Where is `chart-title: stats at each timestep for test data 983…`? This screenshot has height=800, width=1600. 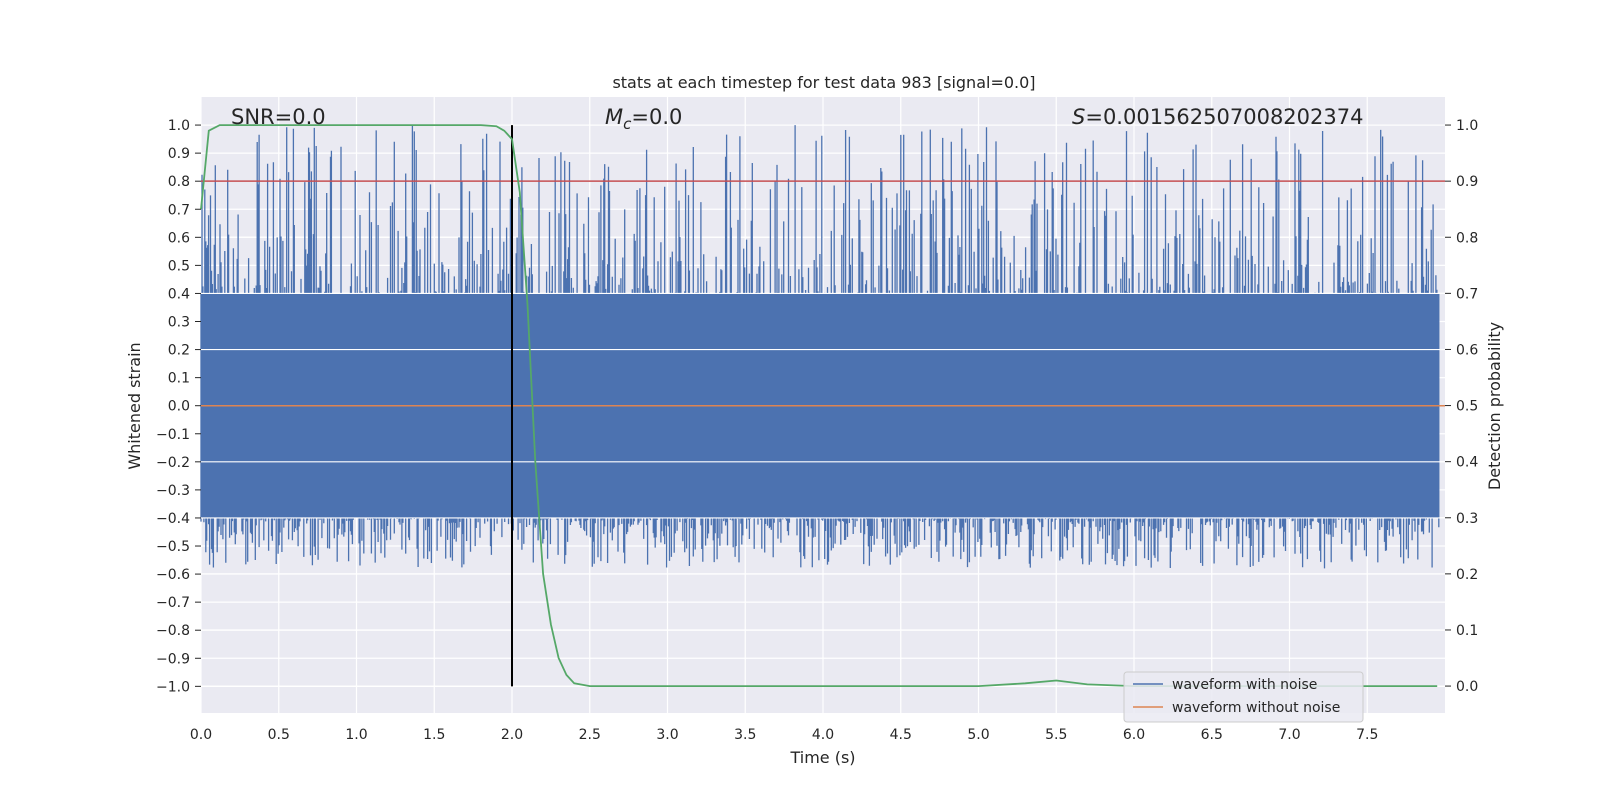
chart-title: stats at each timestep for test data 983… is located at coordinates (823, 82).